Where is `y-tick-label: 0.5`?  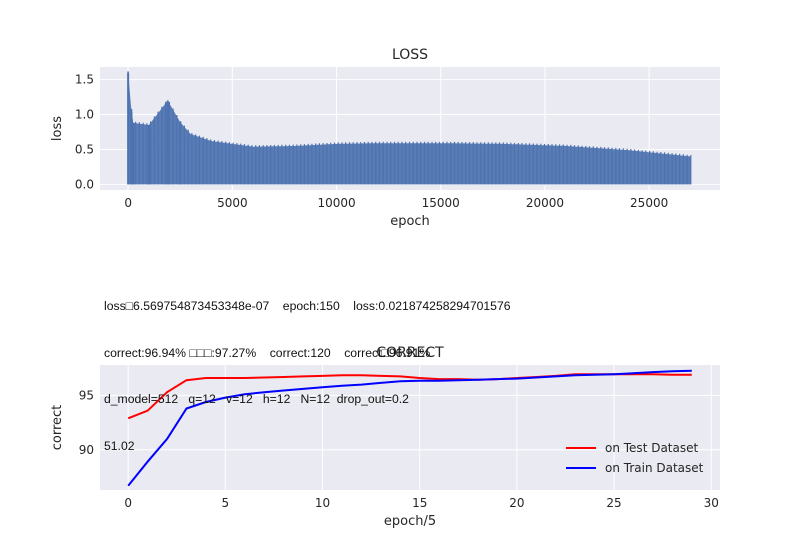 y-tick-label: 0.5 is located at coordinates (84, 149).